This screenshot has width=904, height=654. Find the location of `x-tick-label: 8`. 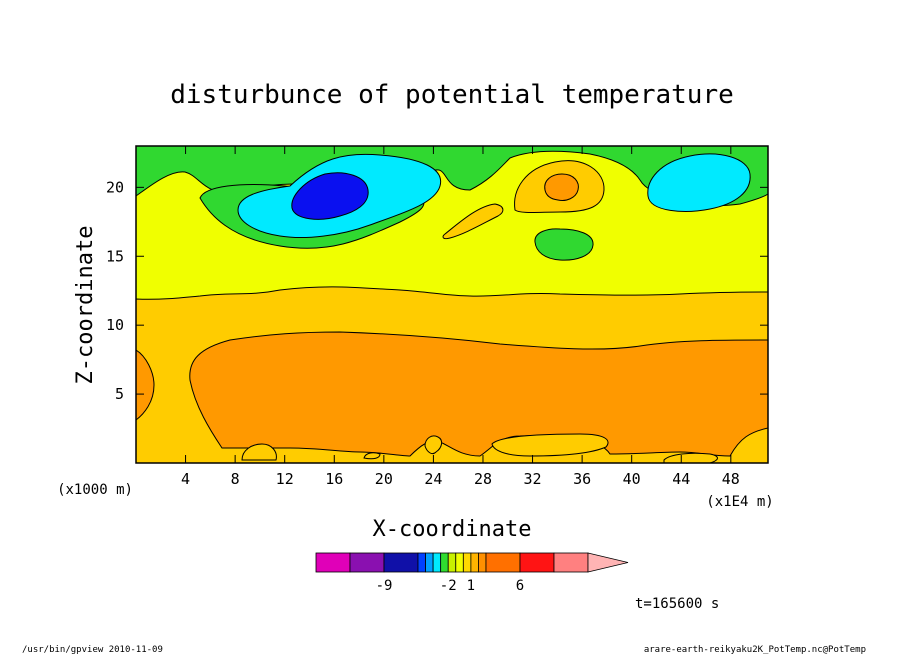

x-tick-label: 8 is located at coordinates (235, 479).